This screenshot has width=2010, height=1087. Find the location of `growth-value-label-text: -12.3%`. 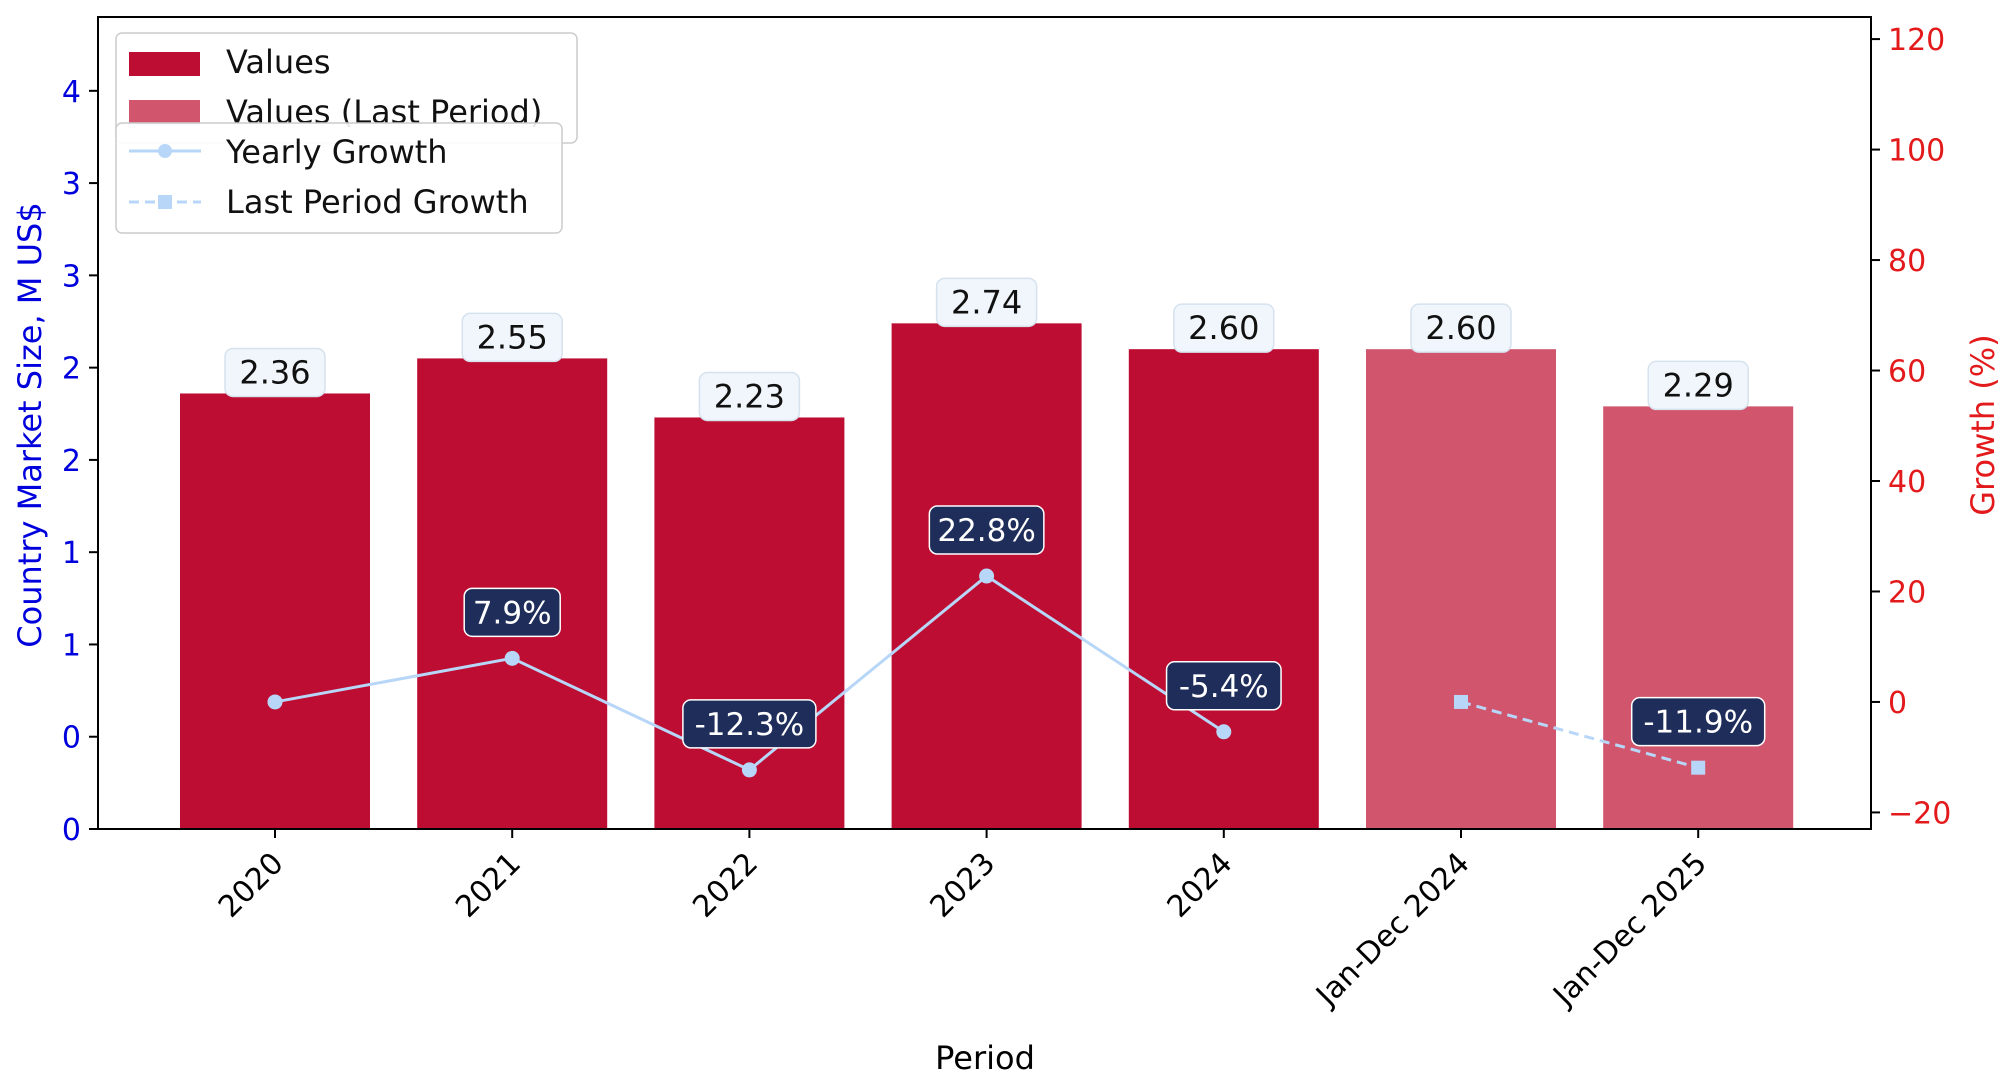

growth-value-label-text: -12.3% is located at coordinates (750, 725).